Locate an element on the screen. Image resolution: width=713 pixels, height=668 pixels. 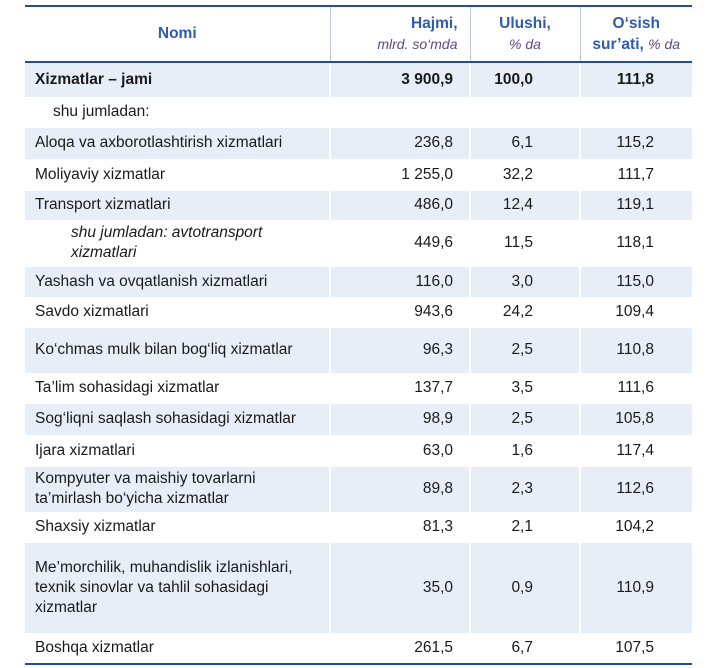
row-name: Moliyaviy xizmatlar is located at coordinates (177, 174).